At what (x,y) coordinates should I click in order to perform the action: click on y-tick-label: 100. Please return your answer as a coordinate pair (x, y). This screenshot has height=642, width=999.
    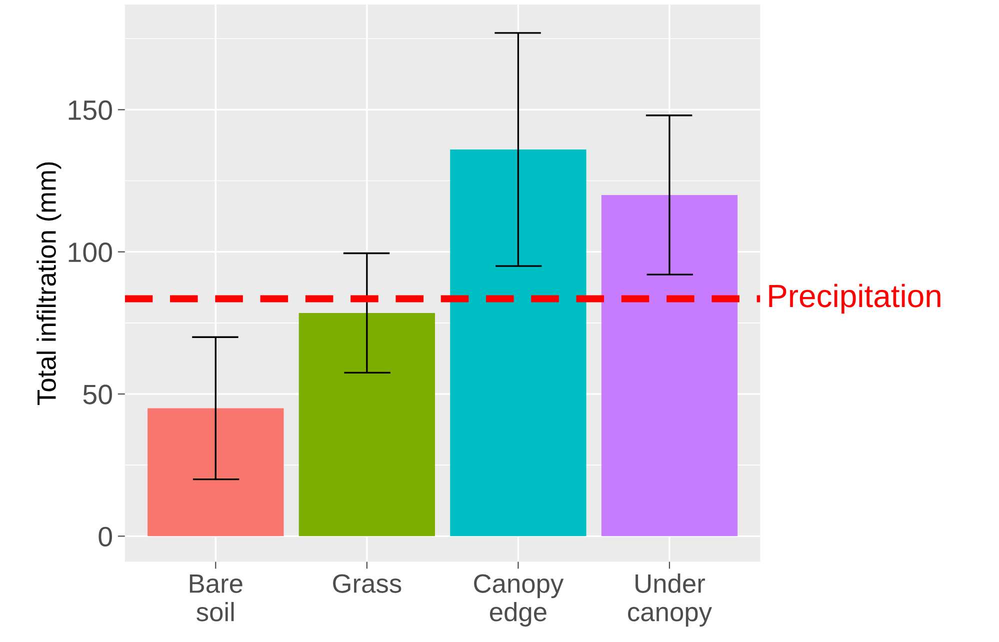
    Looking at the image, I should click on (90, 252).